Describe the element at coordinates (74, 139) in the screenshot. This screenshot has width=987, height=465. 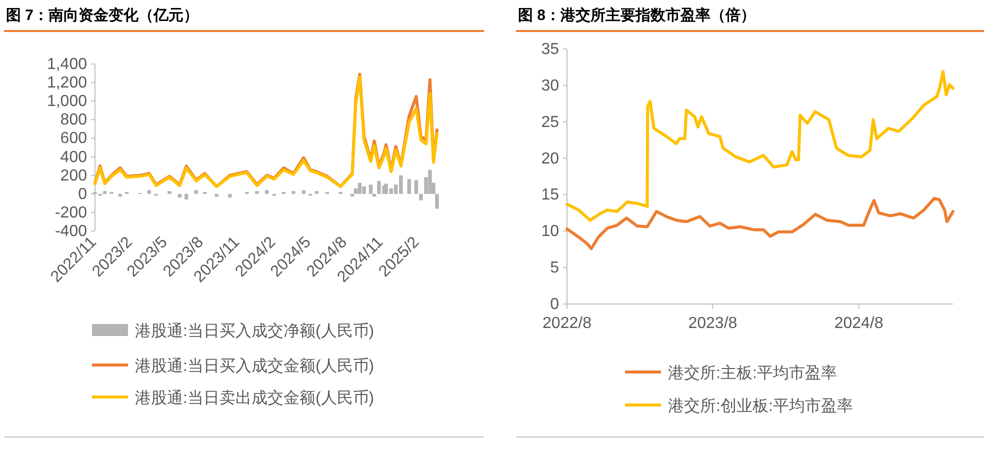
I see `y-tick-label: 600` at that location.